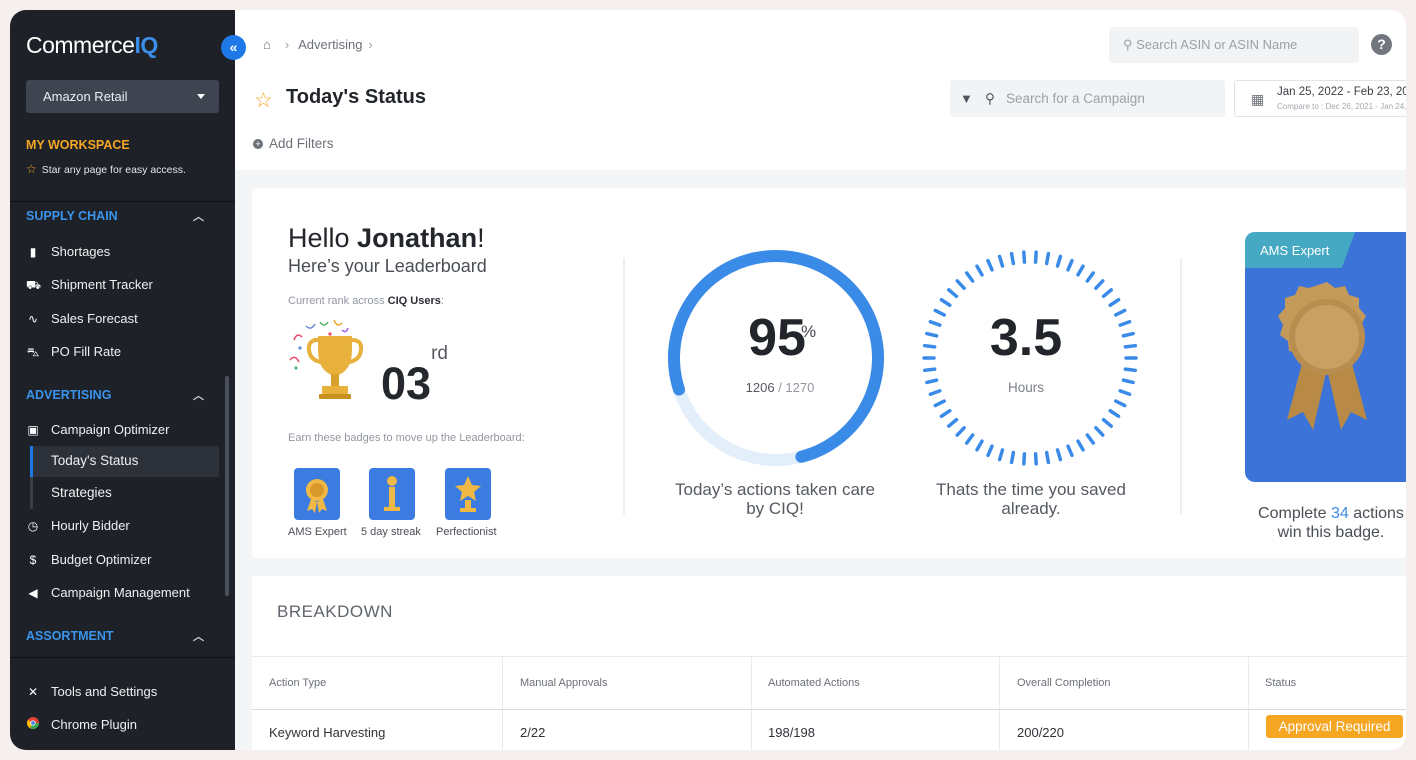 This screenshot has height=760, width=1416. What do you see at coordinates (123, 285) in the screenshot?
I see `sidebar-item-shipment-tracker: ⛟ Shipment Tracker` at bounding box center [123, 285].